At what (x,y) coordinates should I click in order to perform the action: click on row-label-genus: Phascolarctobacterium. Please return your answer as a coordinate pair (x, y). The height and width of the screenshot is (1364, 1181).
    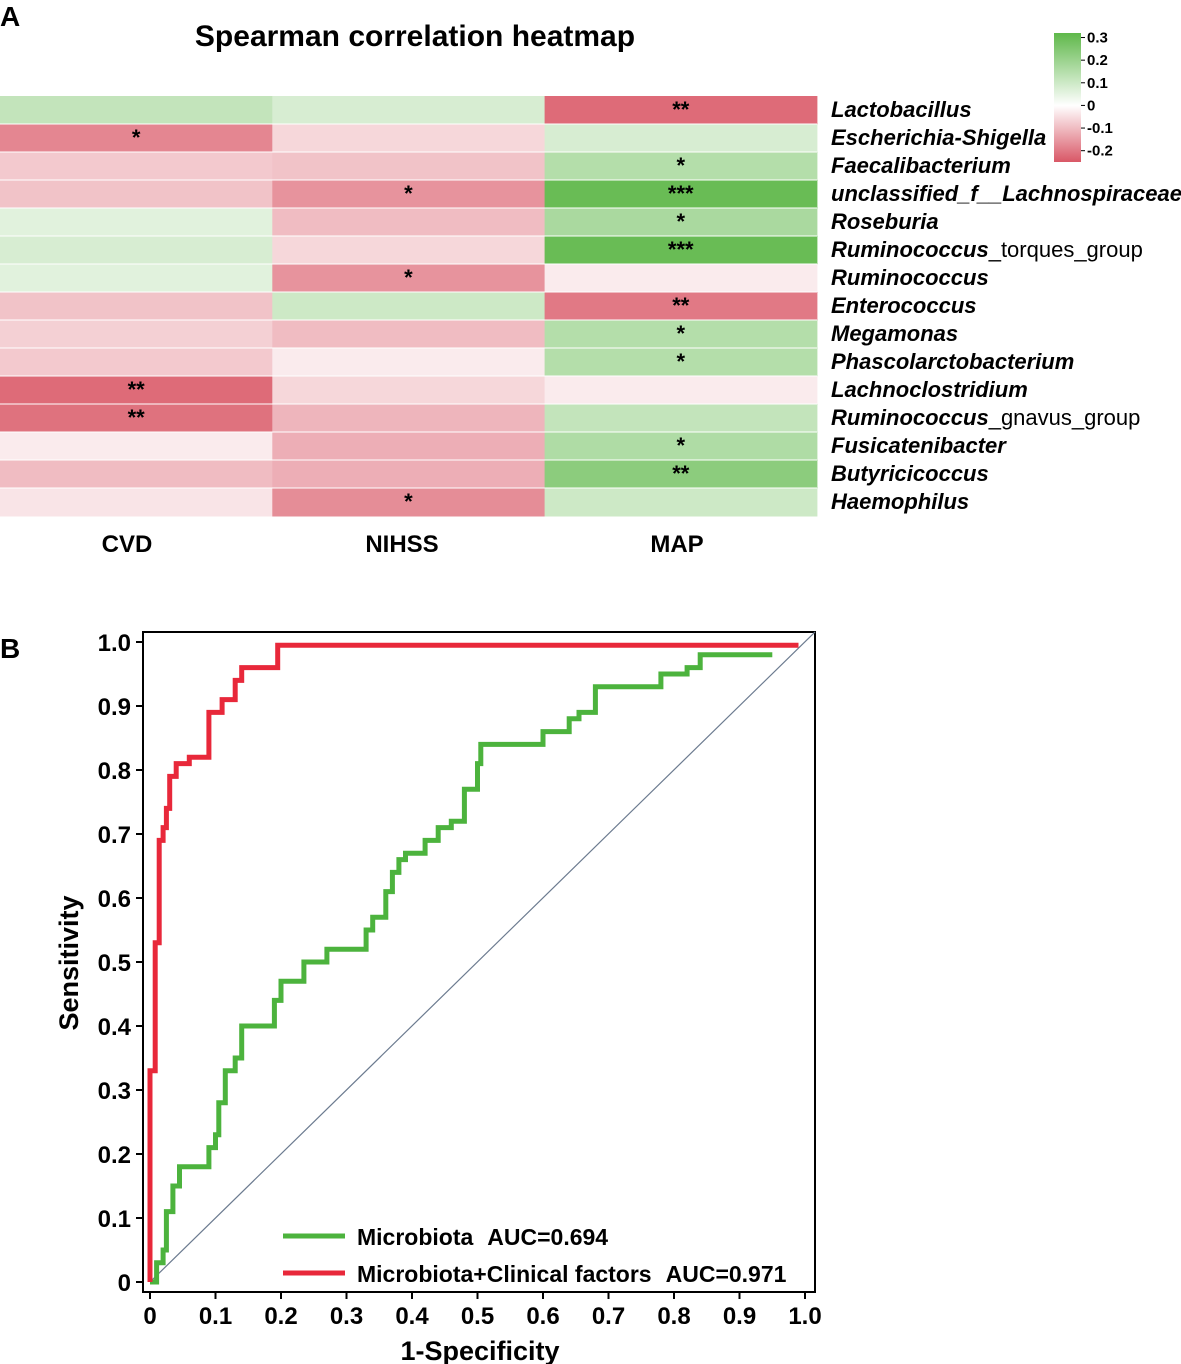
    Looking at the image, I should click on (952, 361).